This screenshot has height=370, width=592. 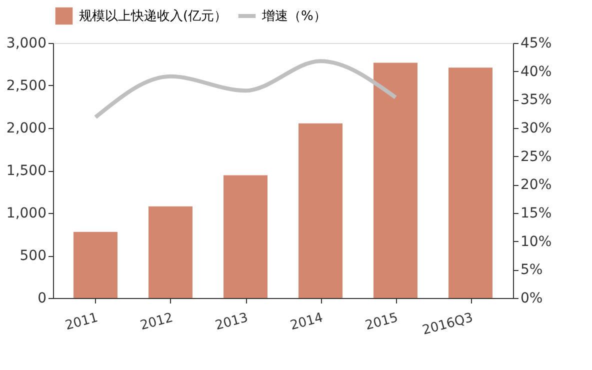 I want to click on y-tick-label: 3,000, so click(x=26, y=44).